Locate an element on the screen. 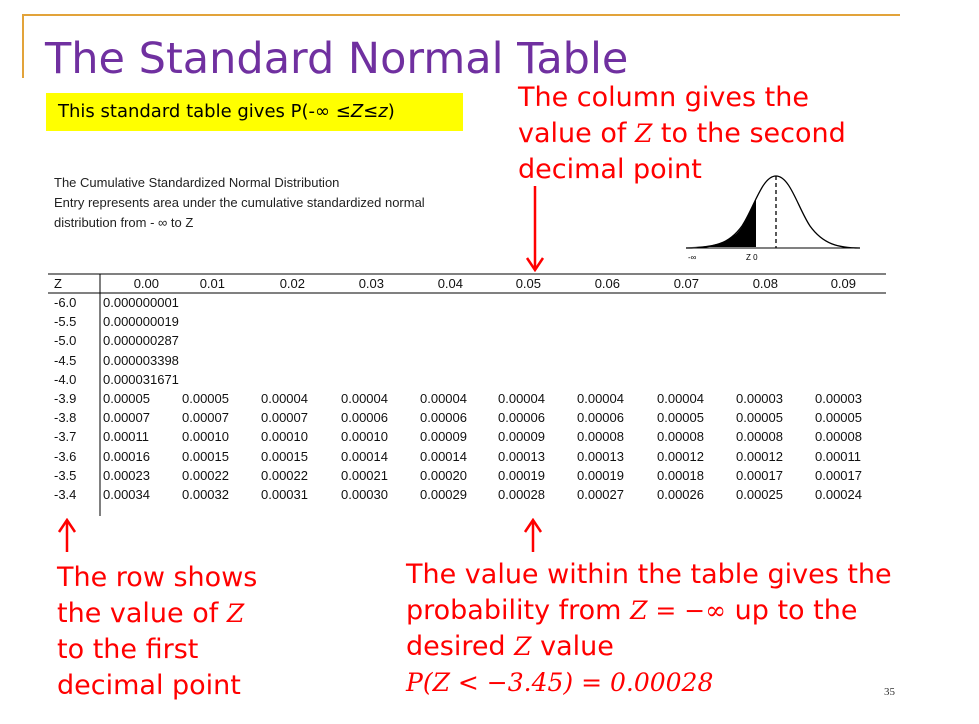 This screenshot has width=979, height=724. table-column-header: 0.09 is located at coordinates (843, 283).